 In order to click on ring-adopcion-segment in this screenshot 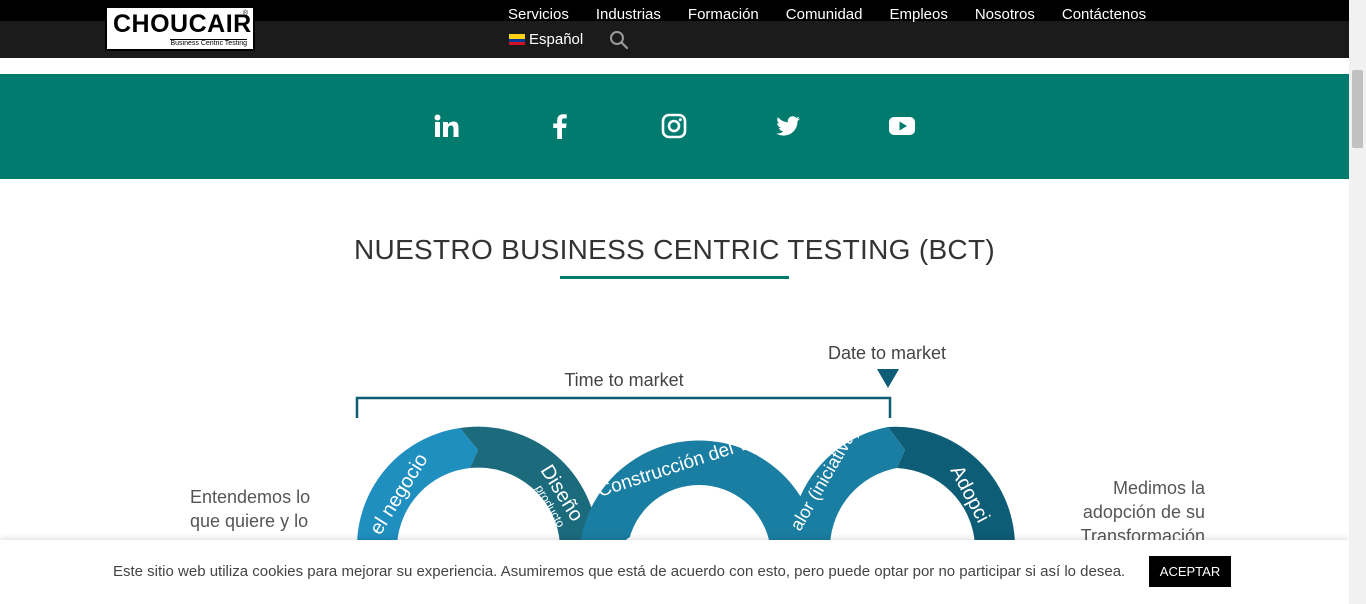, I will do `click(951, 485)`.